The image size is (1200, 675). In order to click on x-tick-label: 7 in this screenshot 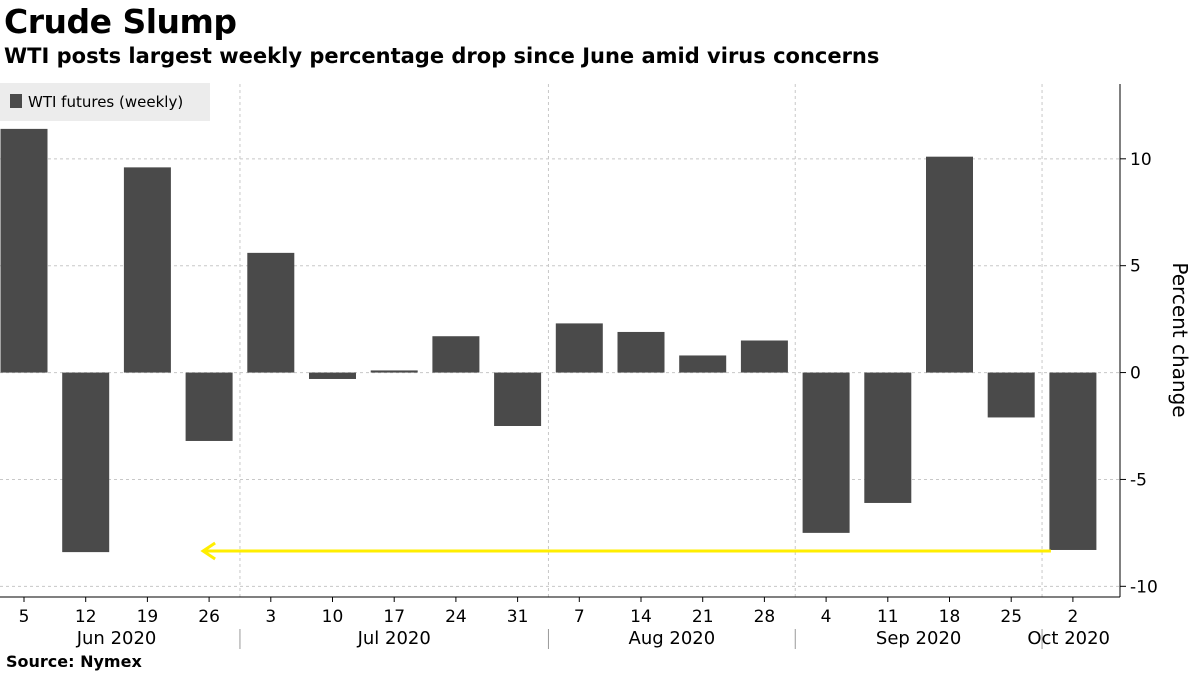, I will do `click(579, 617)`.